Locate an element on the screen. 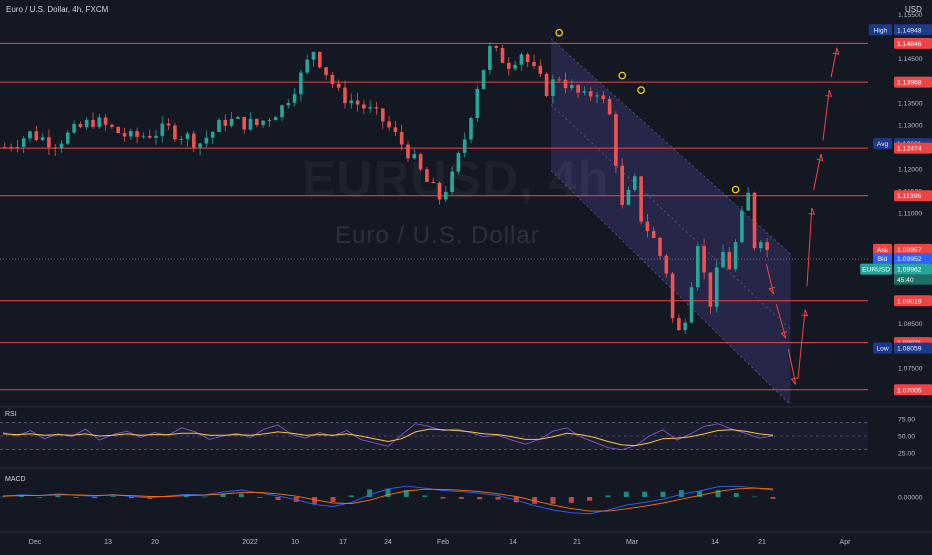  price-level-value: 1.13968 is located at coordinates (909, 83).